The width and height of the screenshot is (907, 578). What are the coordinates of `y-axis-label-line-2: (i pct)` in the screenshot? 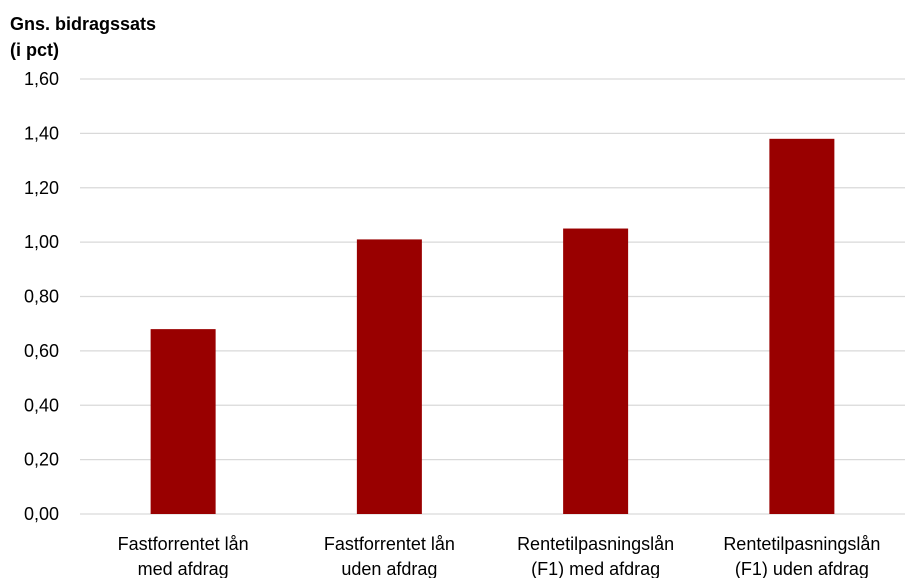 It's located at (34, 50).